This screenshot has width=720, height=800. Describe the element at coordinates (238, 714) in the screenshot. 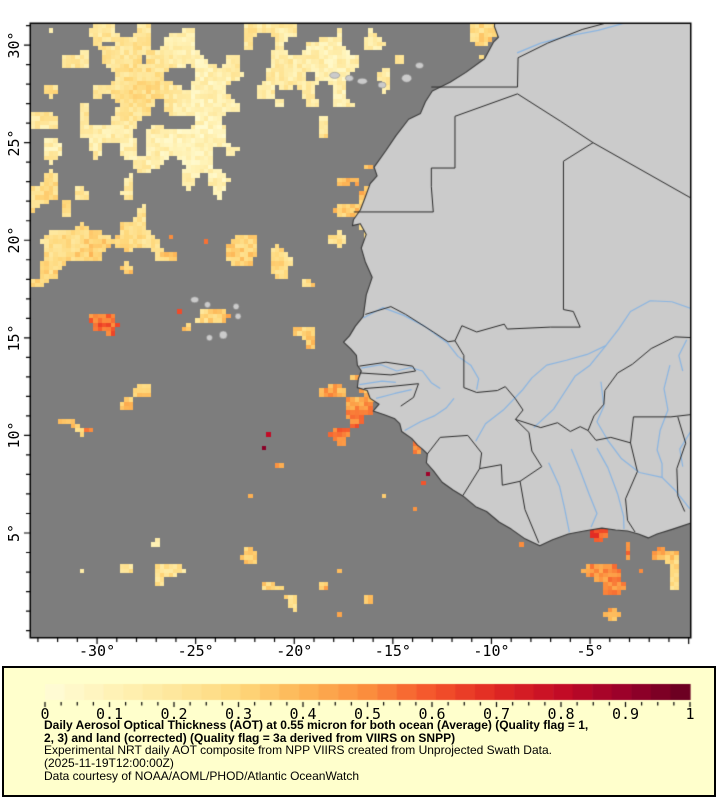

I see `colorbar-tick-label: 0.3` at that location.